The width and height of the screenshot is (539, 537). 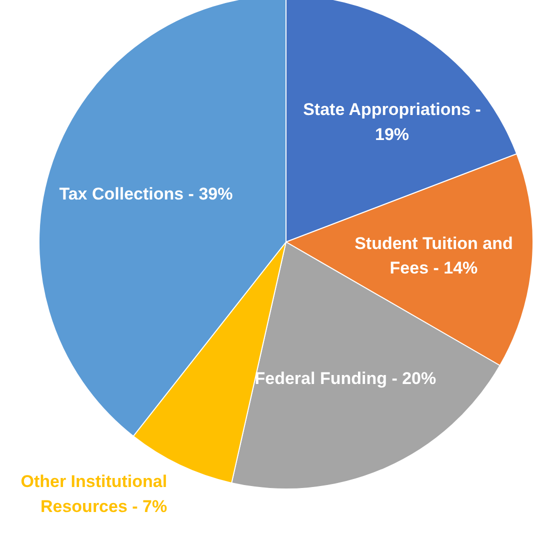 What do you see at coordinates (392, 134) in the screenshot?
I see `data-label: 19%` at bounding box center [392, 134].